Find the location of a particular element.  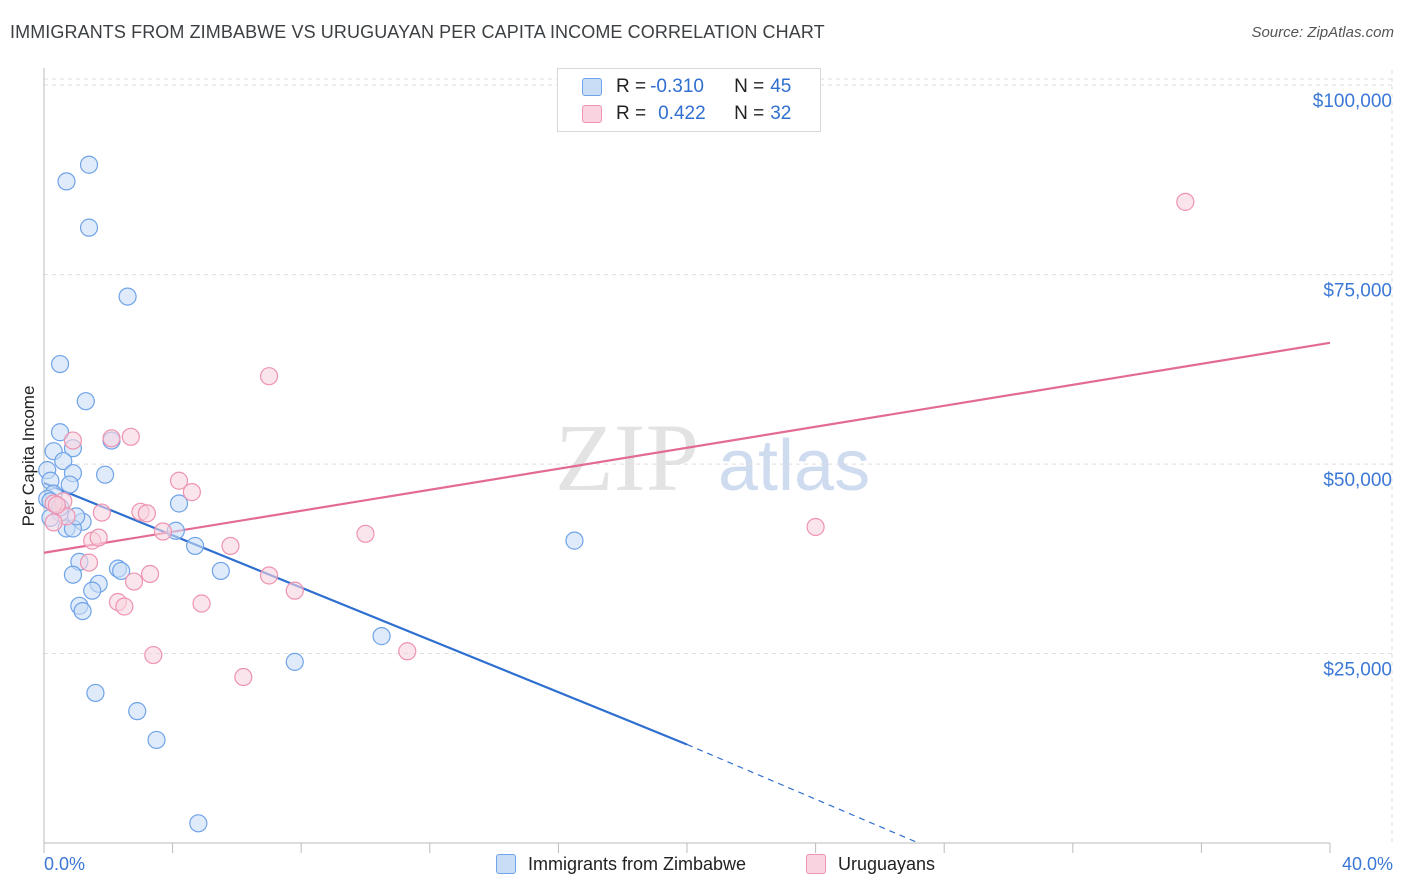

bottom-legend-uruguayans: Uruguayans is located at coordinates (870, 864).